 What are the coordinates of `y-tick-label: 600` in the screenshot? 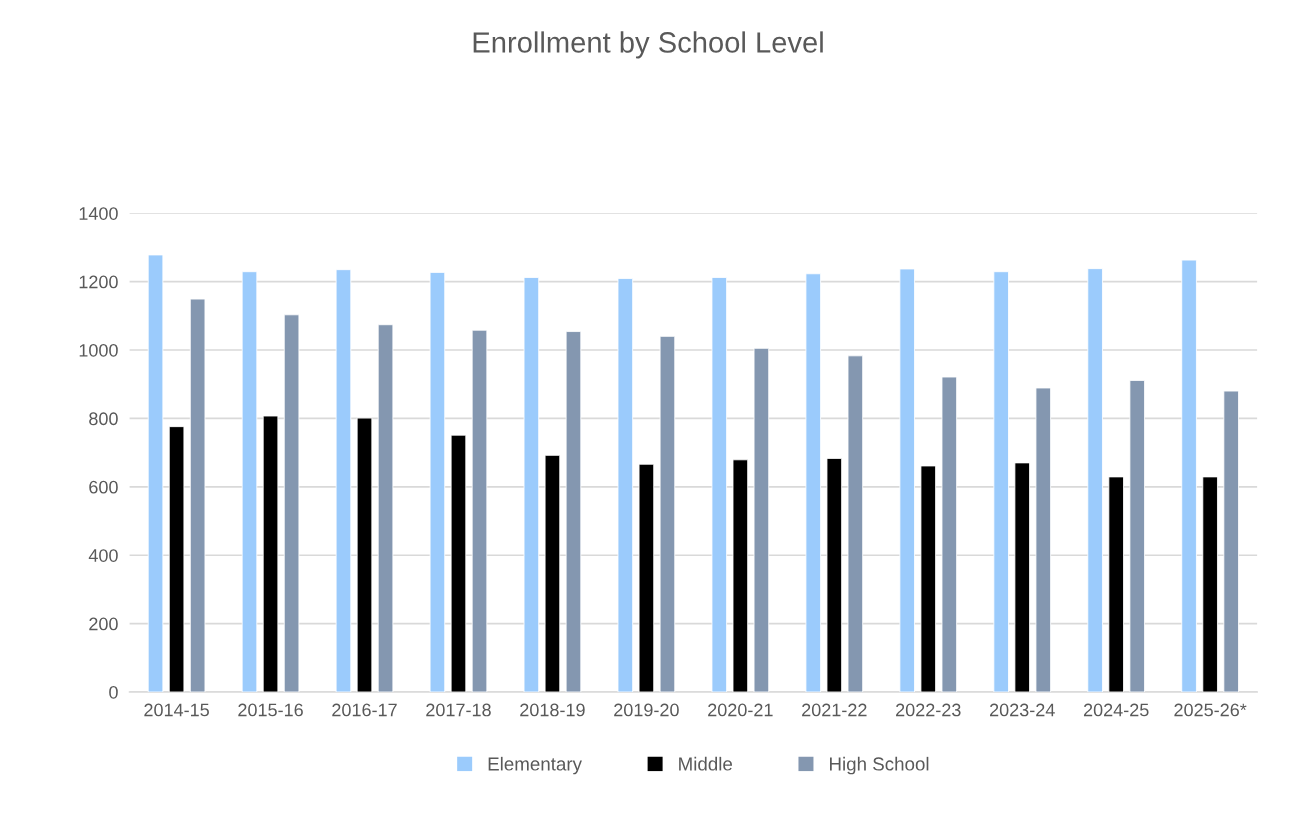 It's located at (103, 487).